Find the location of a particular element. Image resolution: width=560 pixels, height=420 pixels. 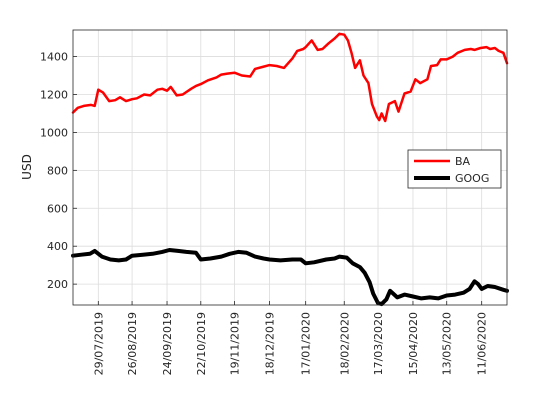

y-tick-label: 600 is located at coordinates (57, 208).